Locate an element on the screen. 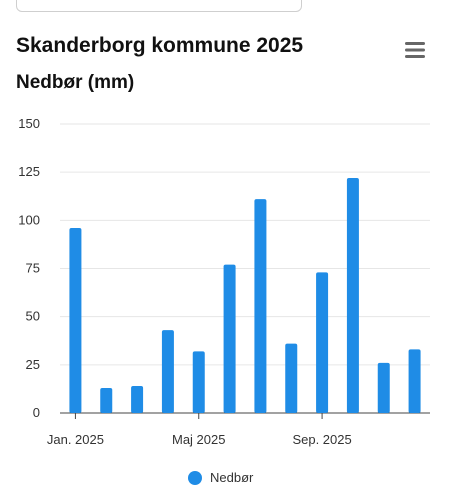  y-tick-label: 0 is located at coordinates (36, 412).